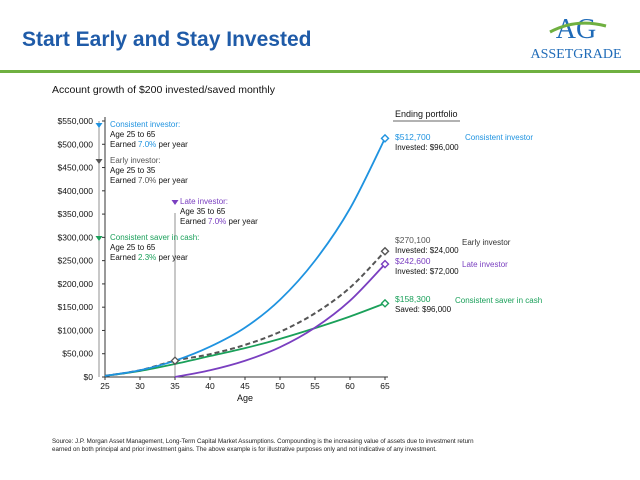  I want to click on y-tick-label: $50,000, so click(77, 354).